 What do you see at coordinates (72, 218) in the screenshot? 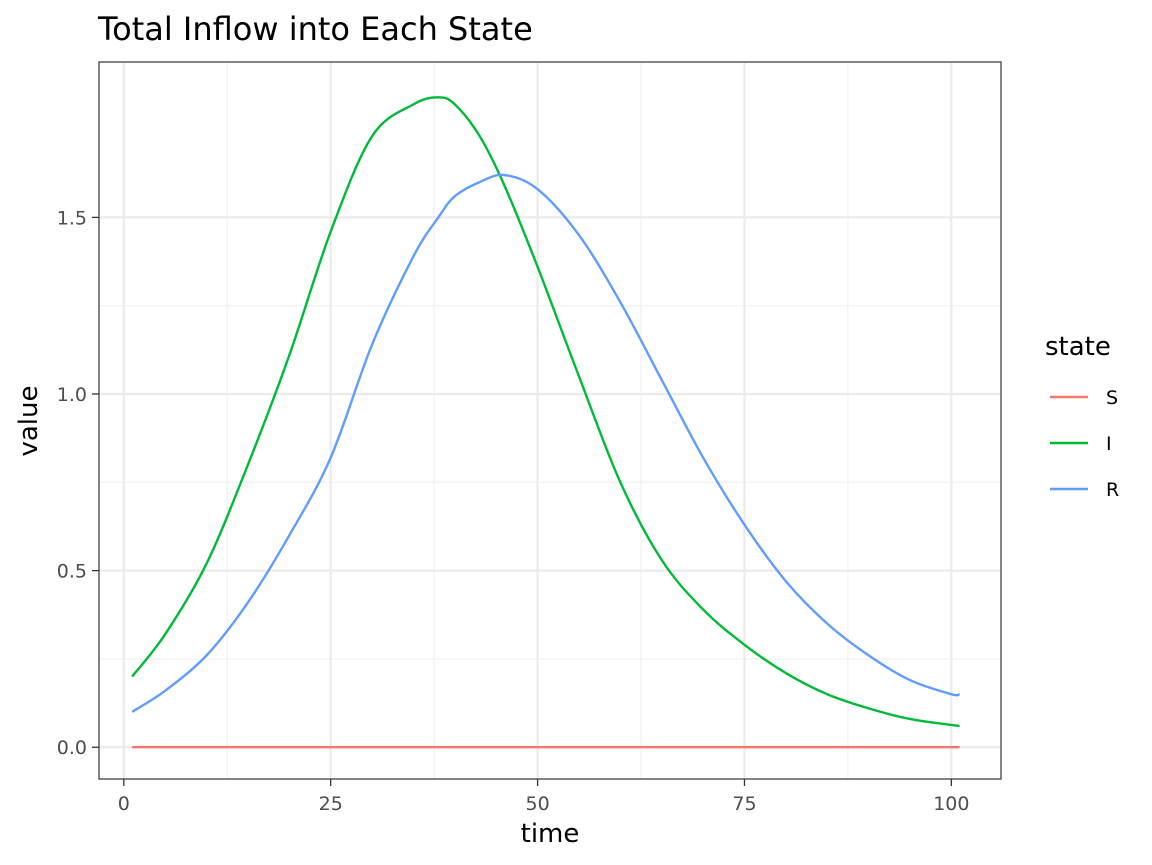
I see `y-tick-label: 1.5` at bounding box center [72, 218].